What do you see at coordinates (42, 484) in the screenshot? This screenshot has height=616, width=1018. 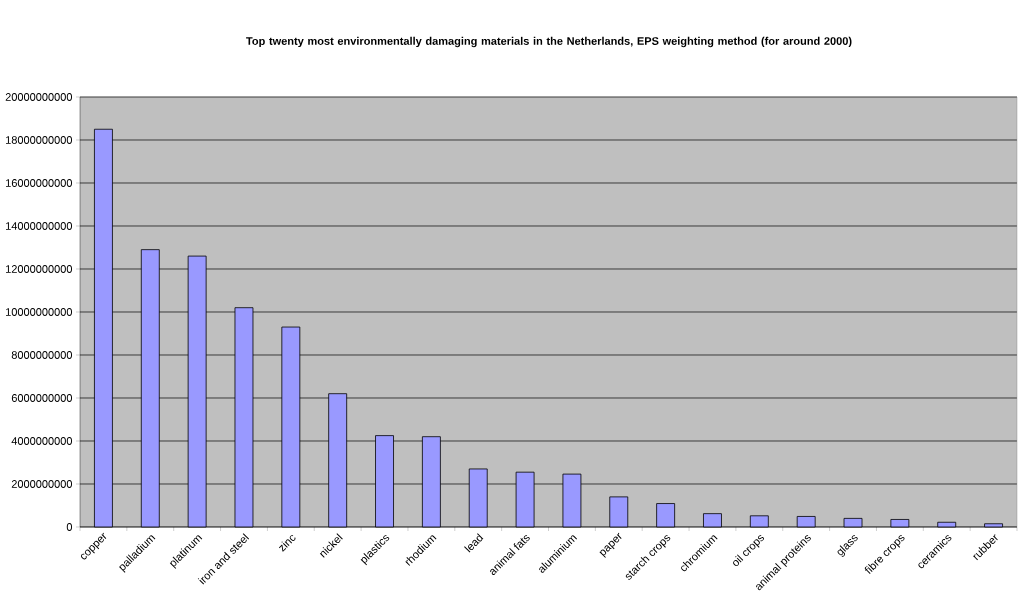 I see `y-tick-label: 2000000000` at bounding box center [42, 484].